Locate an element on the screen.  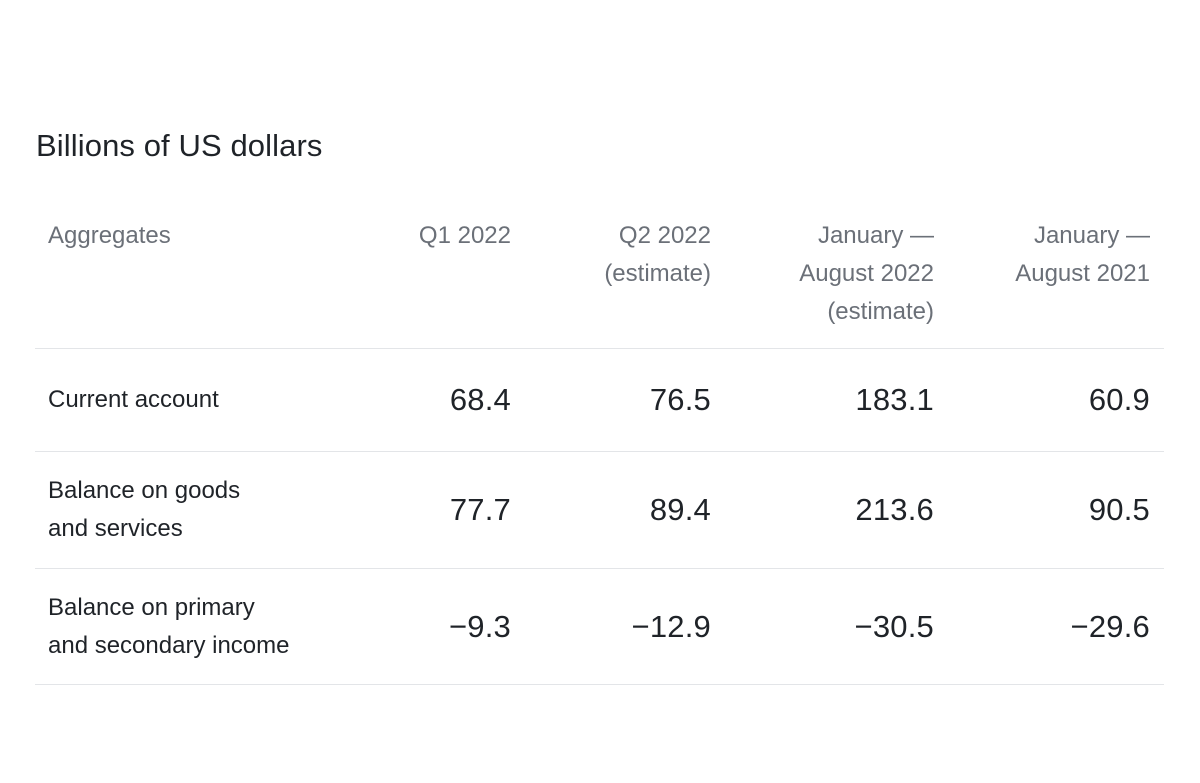
cell-jan-aug-2022: 213.6 is located at coordinates (836, 510).